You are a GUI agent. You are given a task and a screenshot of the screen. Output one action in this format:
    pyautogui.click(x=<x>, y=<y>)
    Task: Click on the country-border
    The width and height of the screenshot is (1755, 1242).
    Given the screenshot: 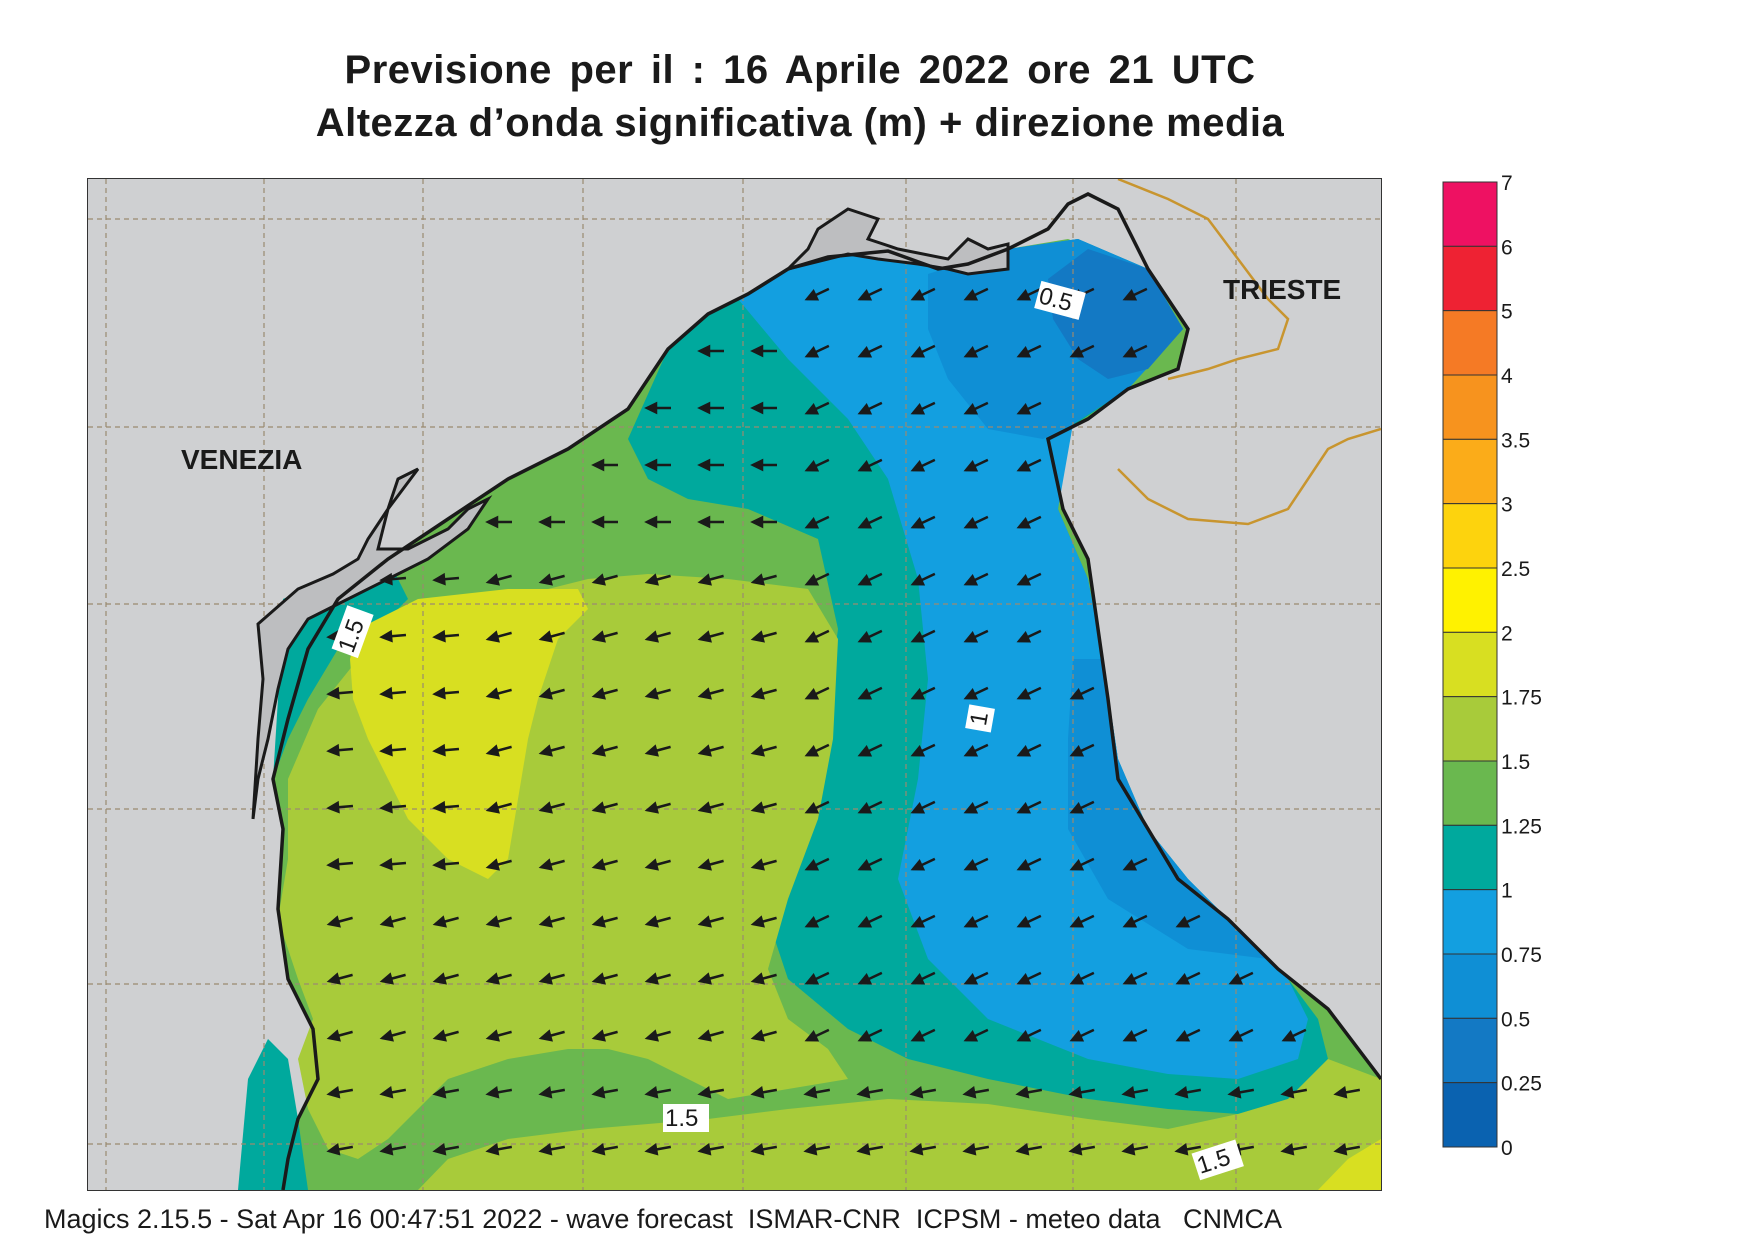 What is the action you would take?
    pyautogui.click(x=1249, y=352)
    